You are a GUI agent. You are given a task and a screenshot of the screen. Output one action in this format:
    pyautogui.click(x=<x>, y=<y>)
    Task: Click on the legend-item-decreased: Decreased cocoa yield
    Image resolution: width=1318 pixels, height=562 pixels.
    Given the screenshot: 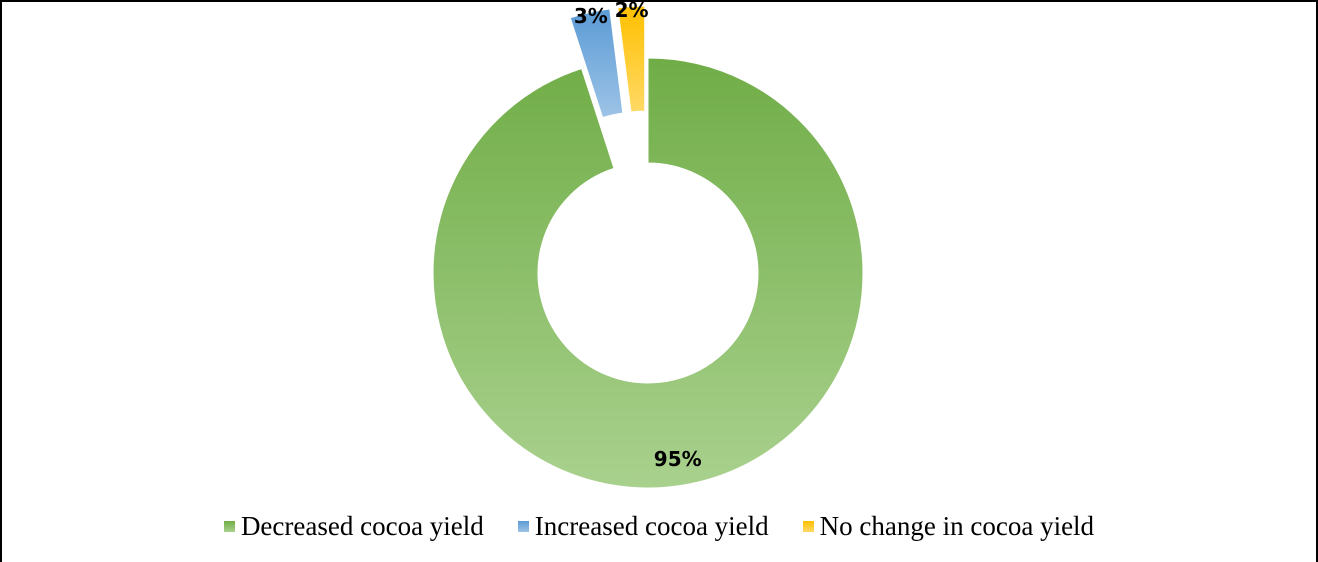 What is the action you would take?
    pyautogui.click(x=353, y=526)
    